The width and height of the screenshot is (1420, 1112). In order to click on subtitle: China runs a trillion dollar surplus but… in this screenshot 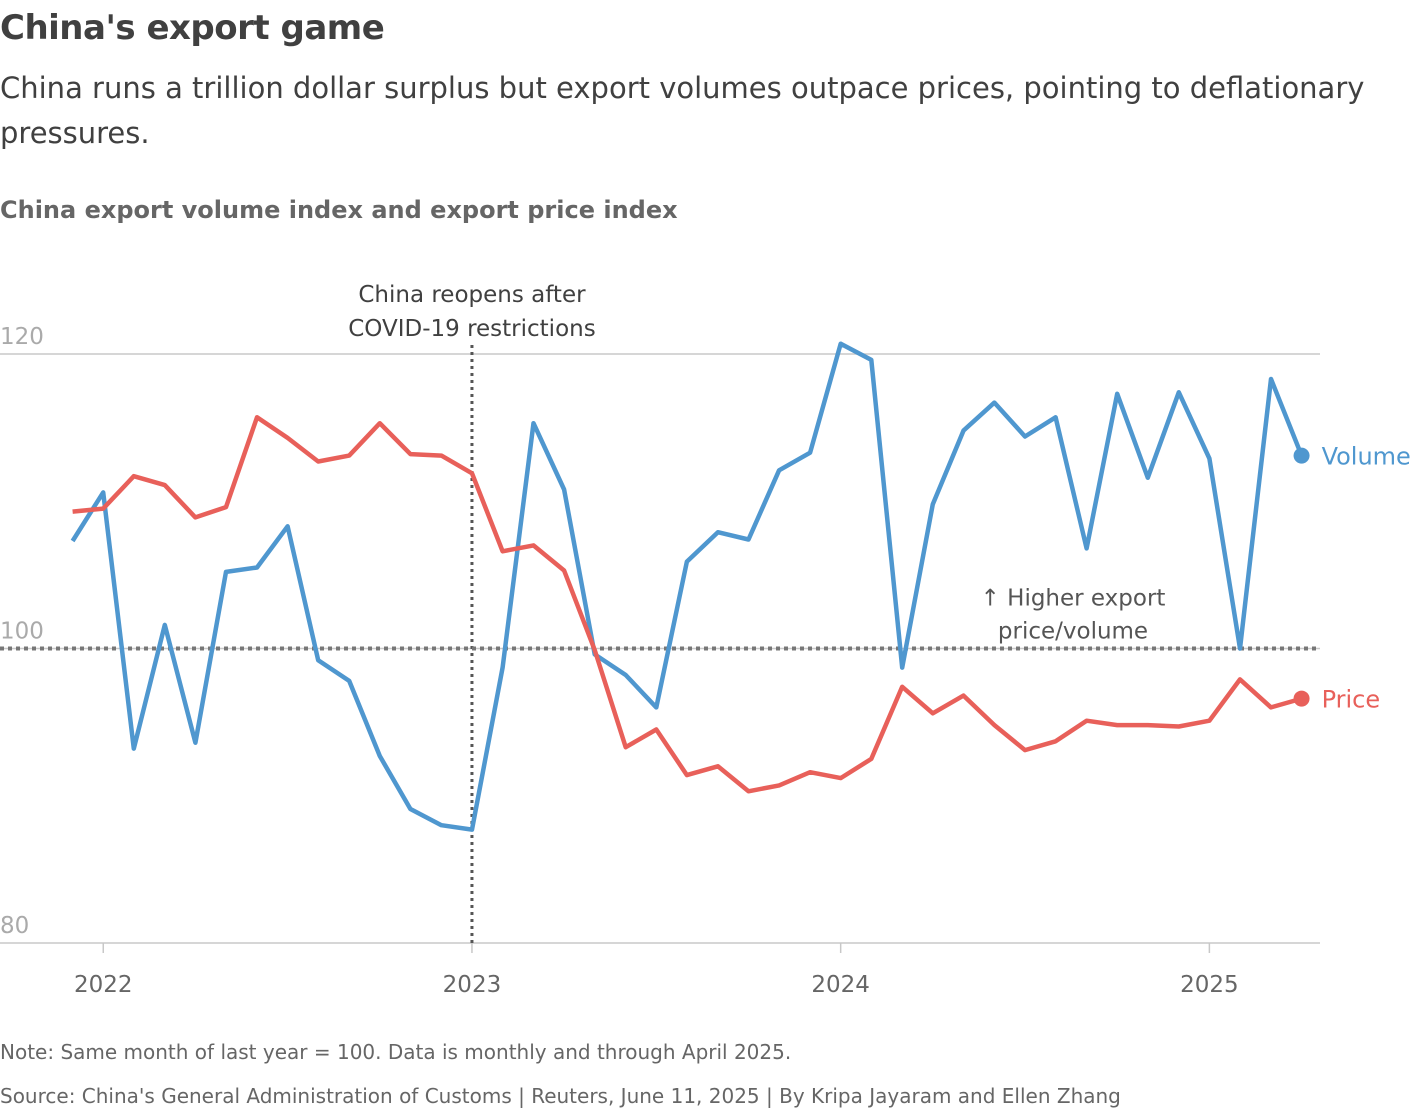, I will do `click(682, 110)`.